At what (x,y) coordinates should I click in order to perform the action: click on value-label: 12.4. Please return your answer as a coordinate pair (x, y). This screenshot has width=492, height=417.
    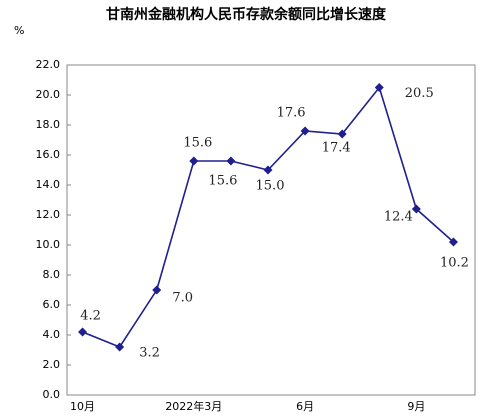
    Looking at the image, I should click on (398, 217).